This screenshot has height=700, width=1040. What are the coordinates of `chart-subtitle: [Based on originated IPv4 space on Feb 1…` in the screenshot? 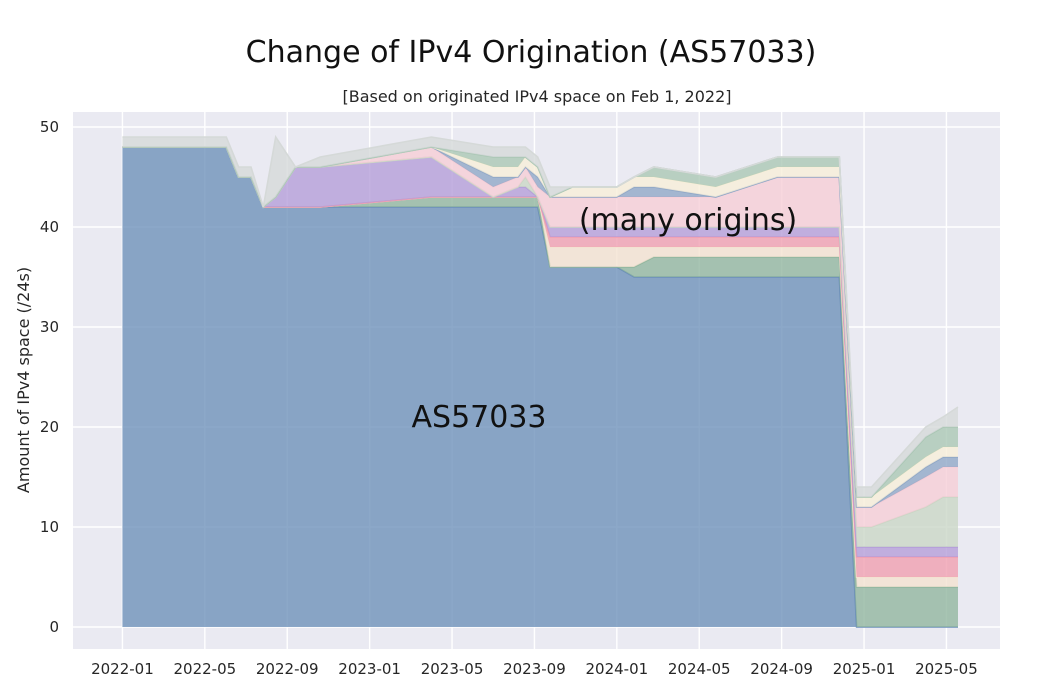 It's located at (536, 96).